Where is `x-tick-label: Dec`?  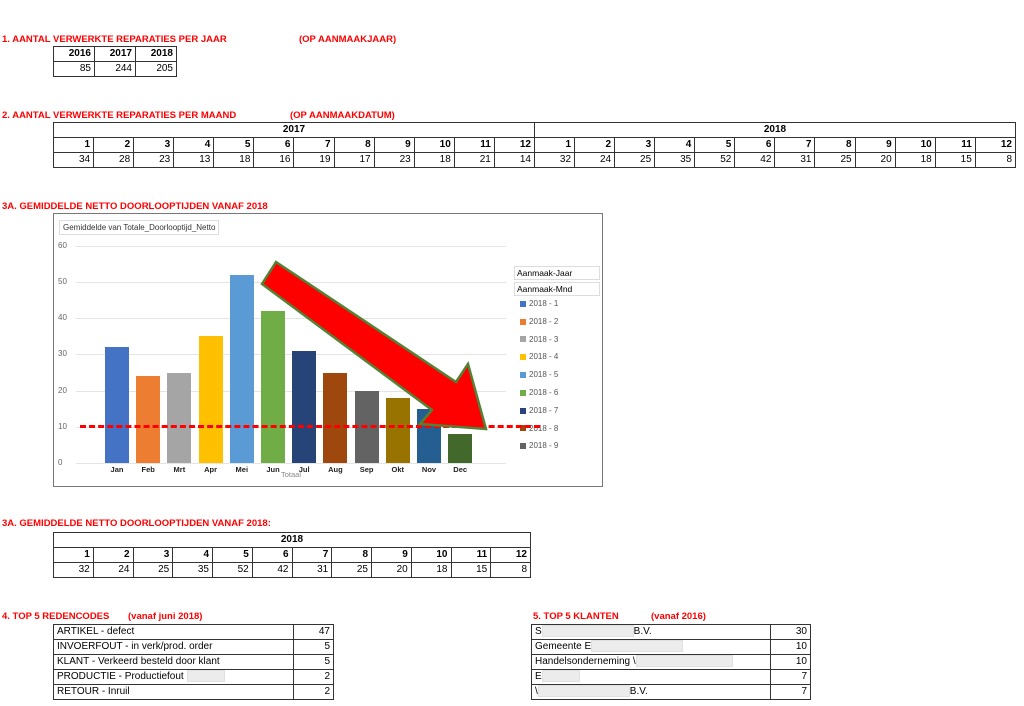
x-tick-label: Dec is located at coordinates (460, 469).